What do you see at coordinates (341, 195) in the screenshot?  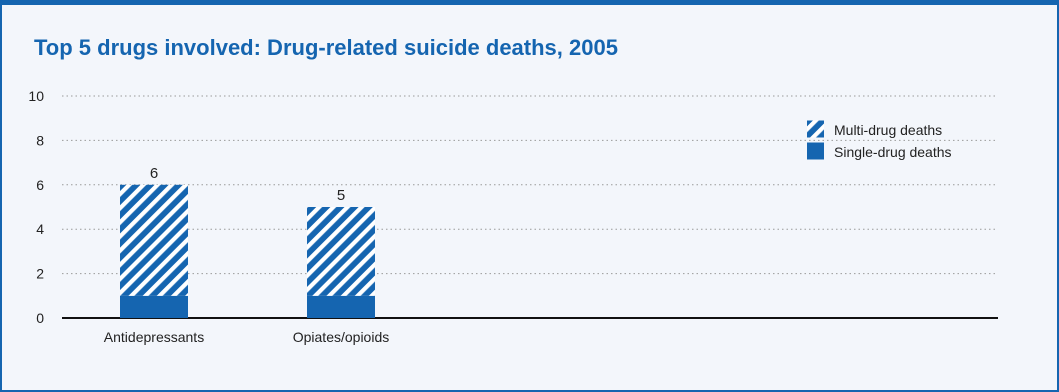 I see `data-label-1: 5` at bounding box center [341, 195].